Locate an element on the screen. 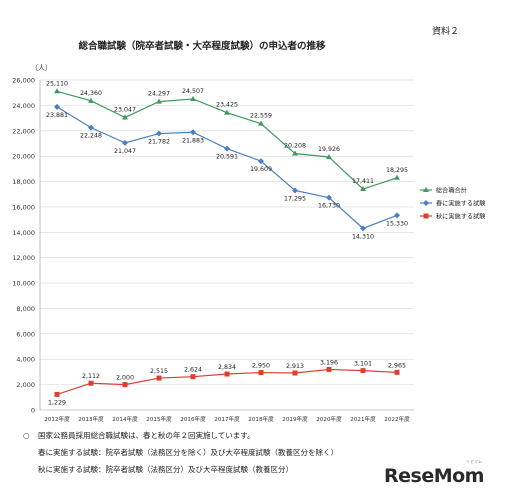 This screenshot has height=503, width=508. x-tick-label: 2020年度 is located at coordinates (329, 419).